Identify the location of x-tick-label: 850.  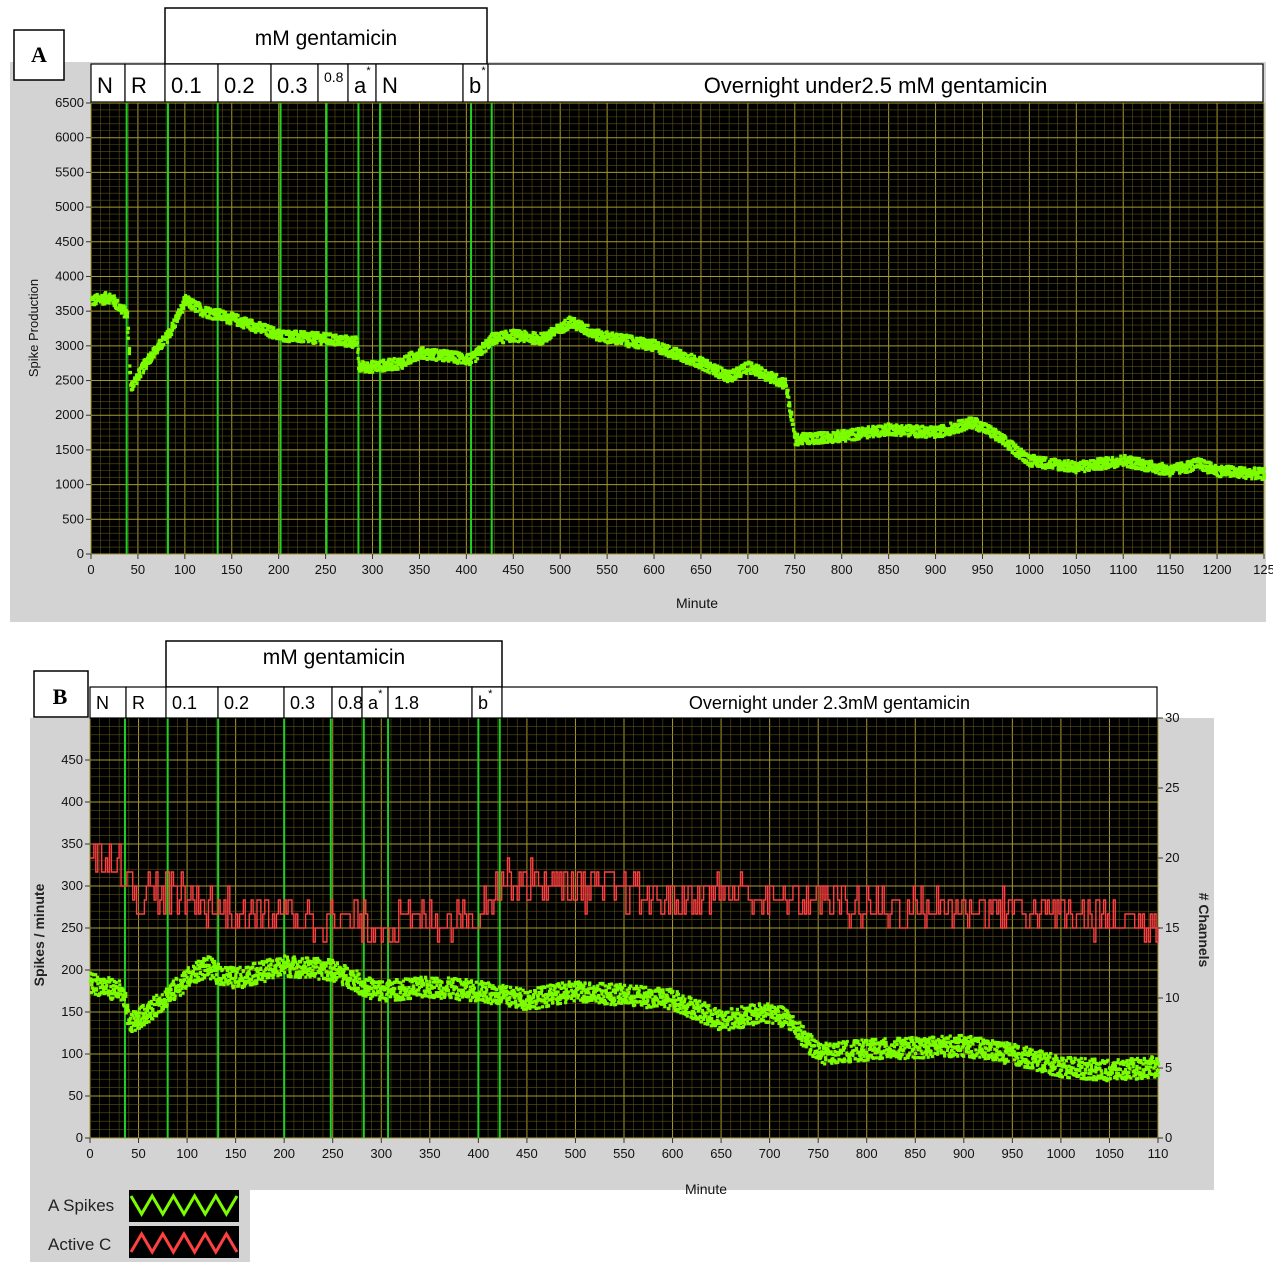
(889, 569).